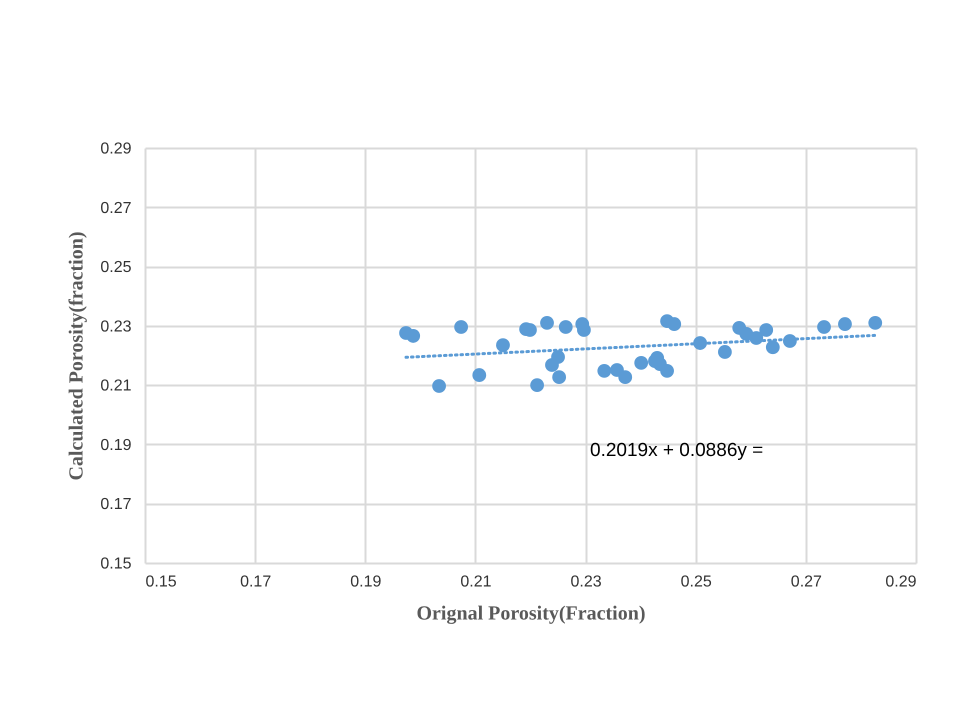  What do you see at coordinates (116, 386) in the screenshot?
I see `y-tick-label: 0.21` at bounding box center [116, 386].